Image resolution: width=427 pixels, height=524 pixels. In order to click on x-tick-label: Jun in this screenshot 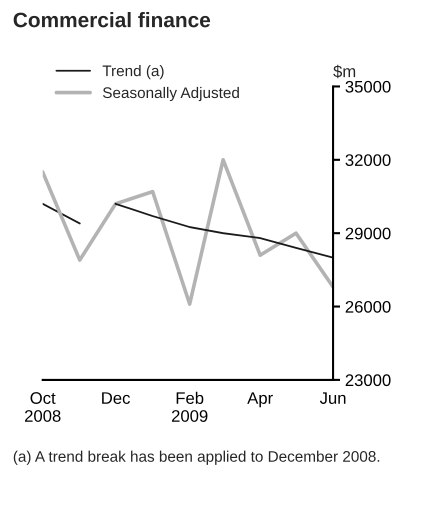, I will do `click(333, 398)`.